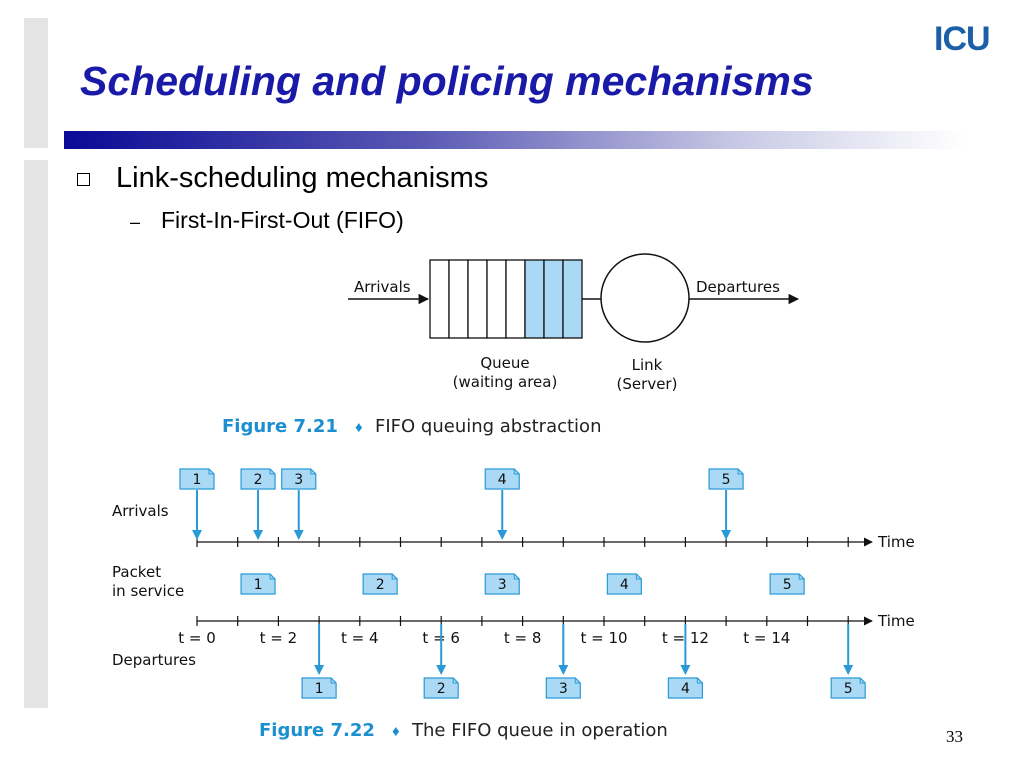 This screenshot has height=768, width=1024. Describe the element at coordinates (647, 365) in the screenshot. I see `link-label: Link` at that location.